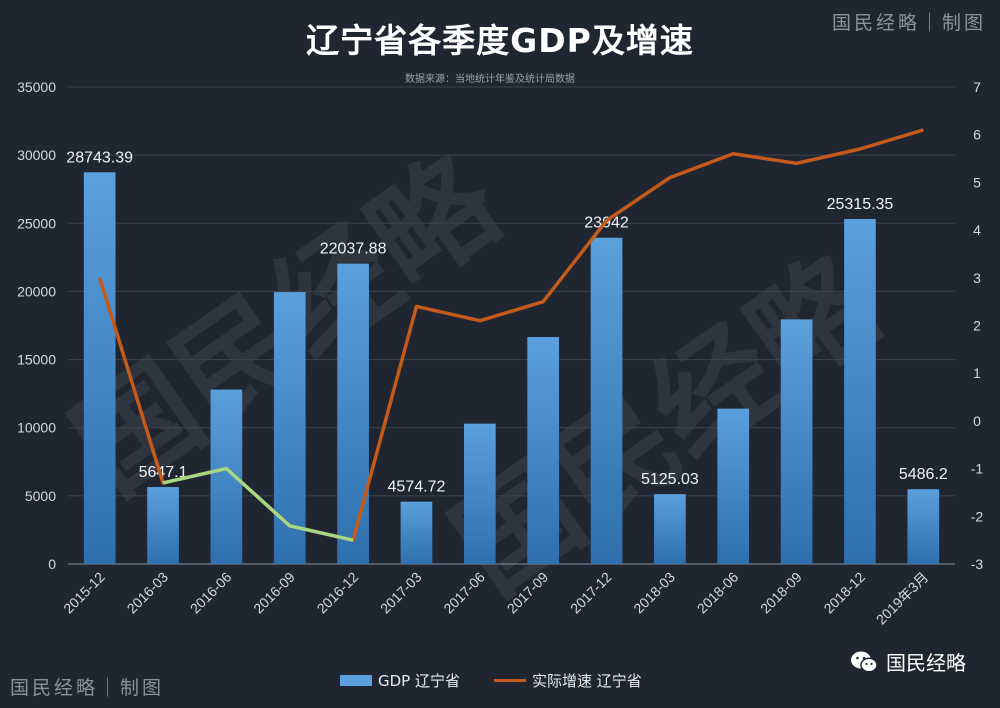  I want to click on y-left-tick-label: 25000, so click(36, 223).